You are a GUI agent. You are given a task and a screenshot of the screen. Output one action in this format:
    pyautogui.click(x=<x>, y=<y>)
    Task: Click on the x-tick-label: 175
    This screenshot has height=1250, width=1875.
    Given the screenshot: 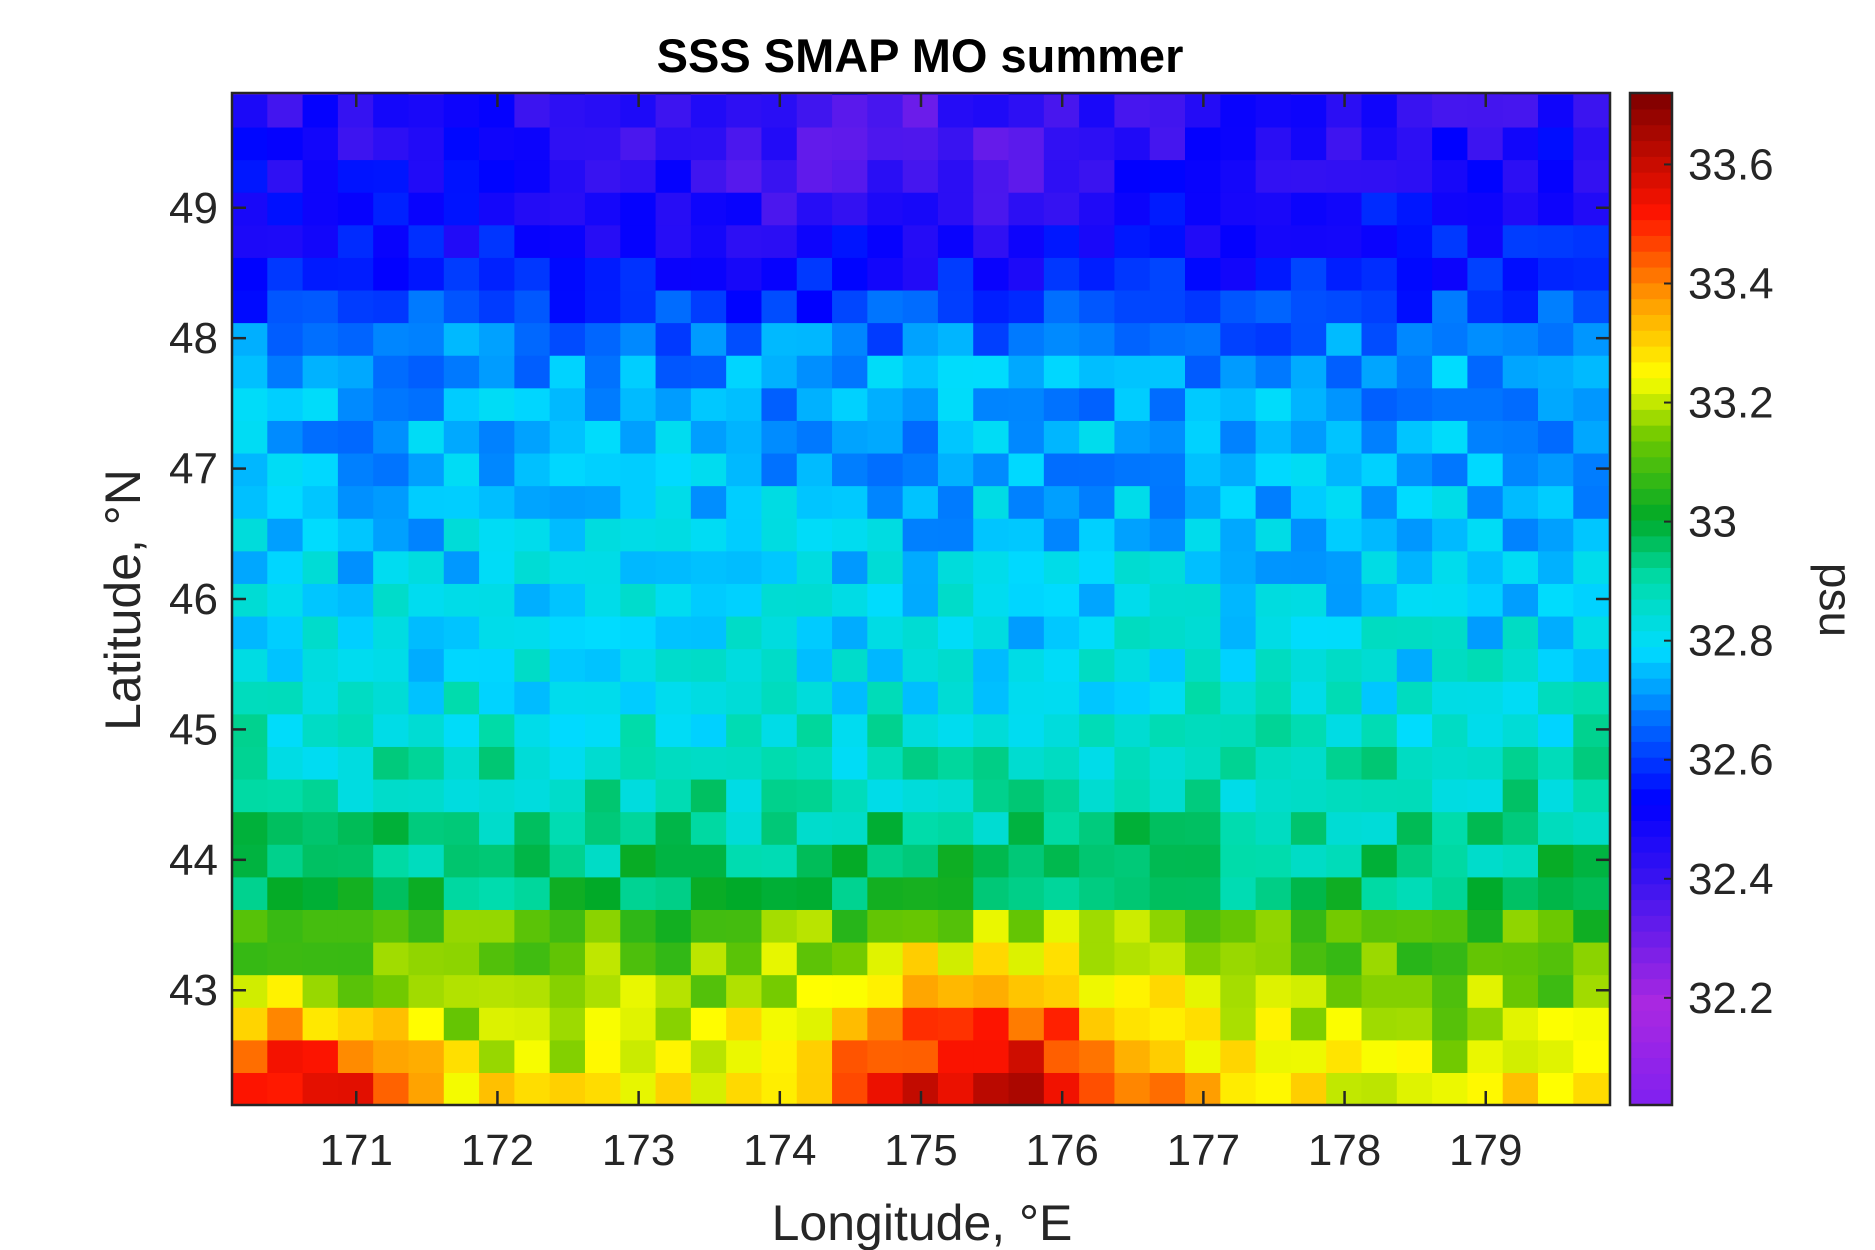 What is the action you would take?
    pyautogui.click(x=920, y=1150)
    